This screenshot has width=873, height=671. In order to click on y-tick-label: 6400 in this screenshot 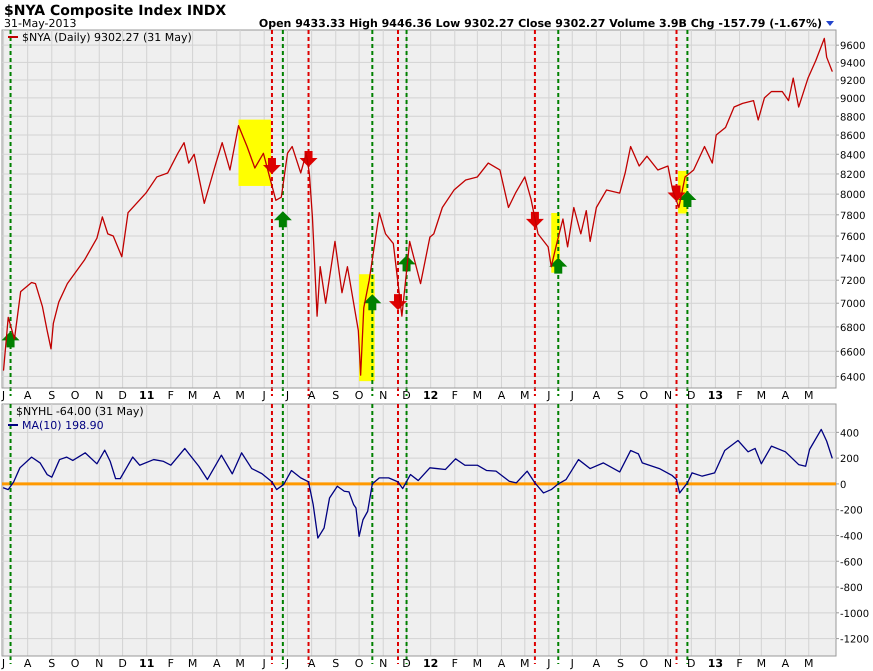, I will do `click(853, 378)`.